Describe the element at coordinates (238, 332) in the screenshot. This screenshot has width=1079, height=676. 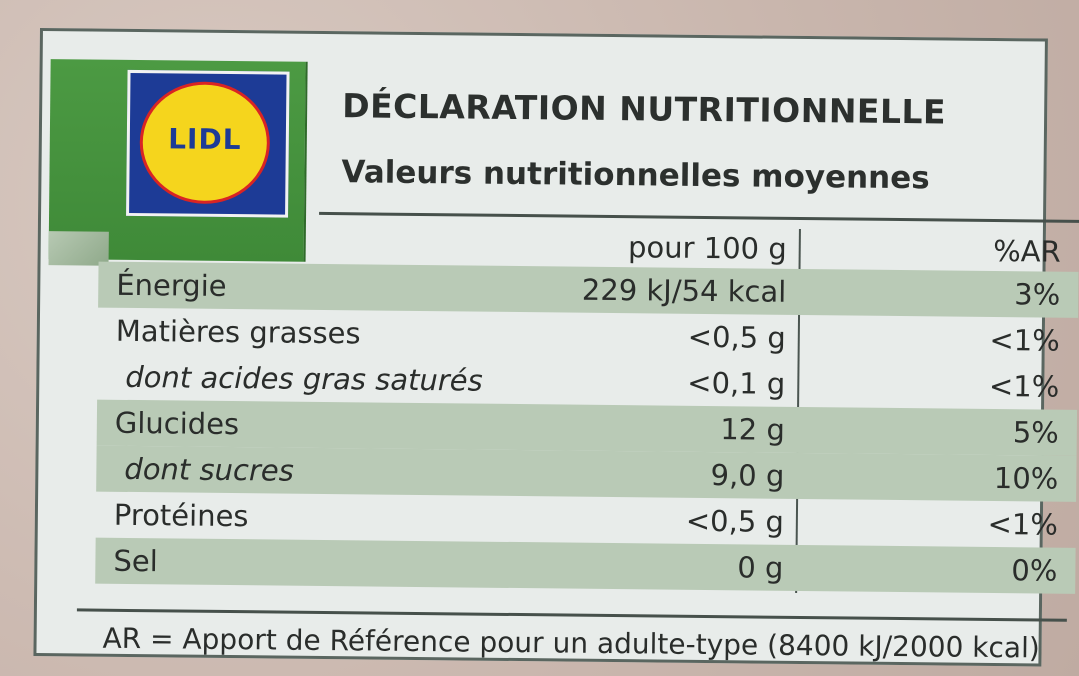
I see `nutrient-name: Matières grasses` at that location.